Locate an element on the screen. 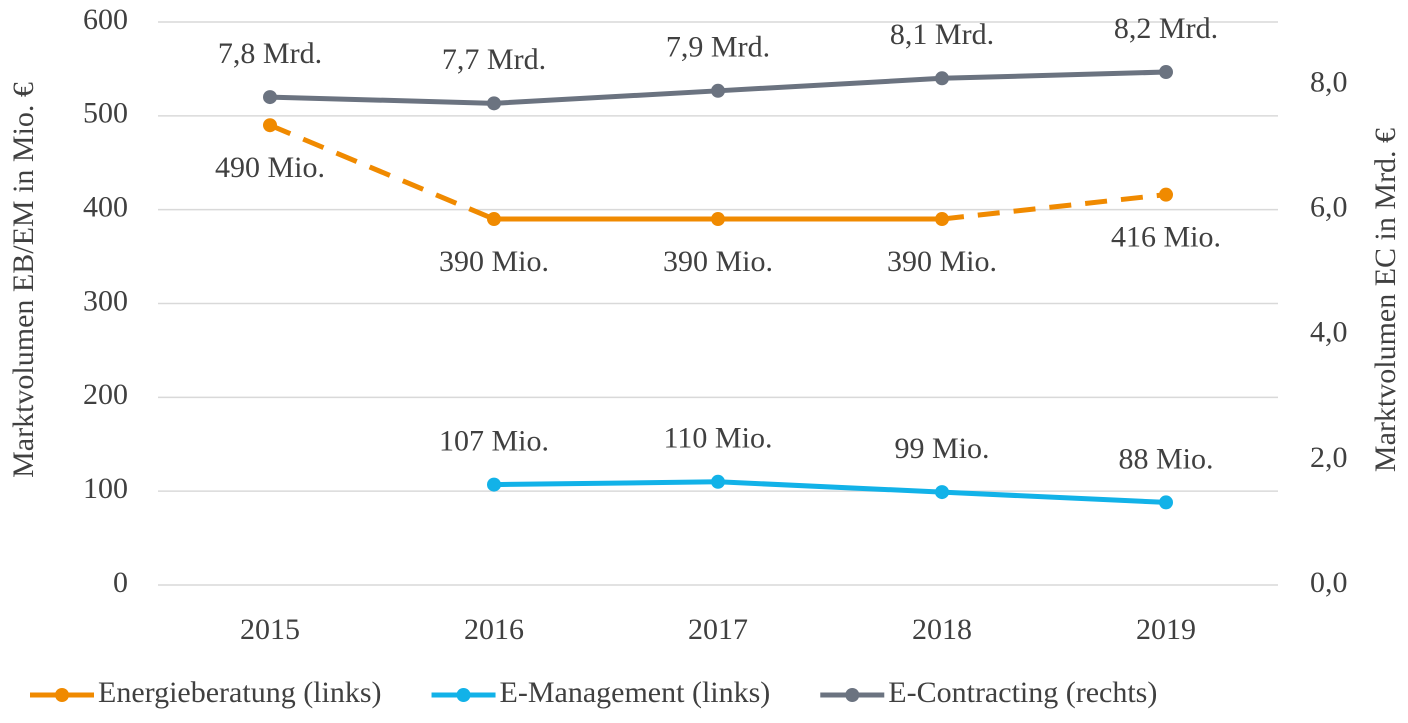  x-tick-label: 2019 is located at coordinates (1166, 629).